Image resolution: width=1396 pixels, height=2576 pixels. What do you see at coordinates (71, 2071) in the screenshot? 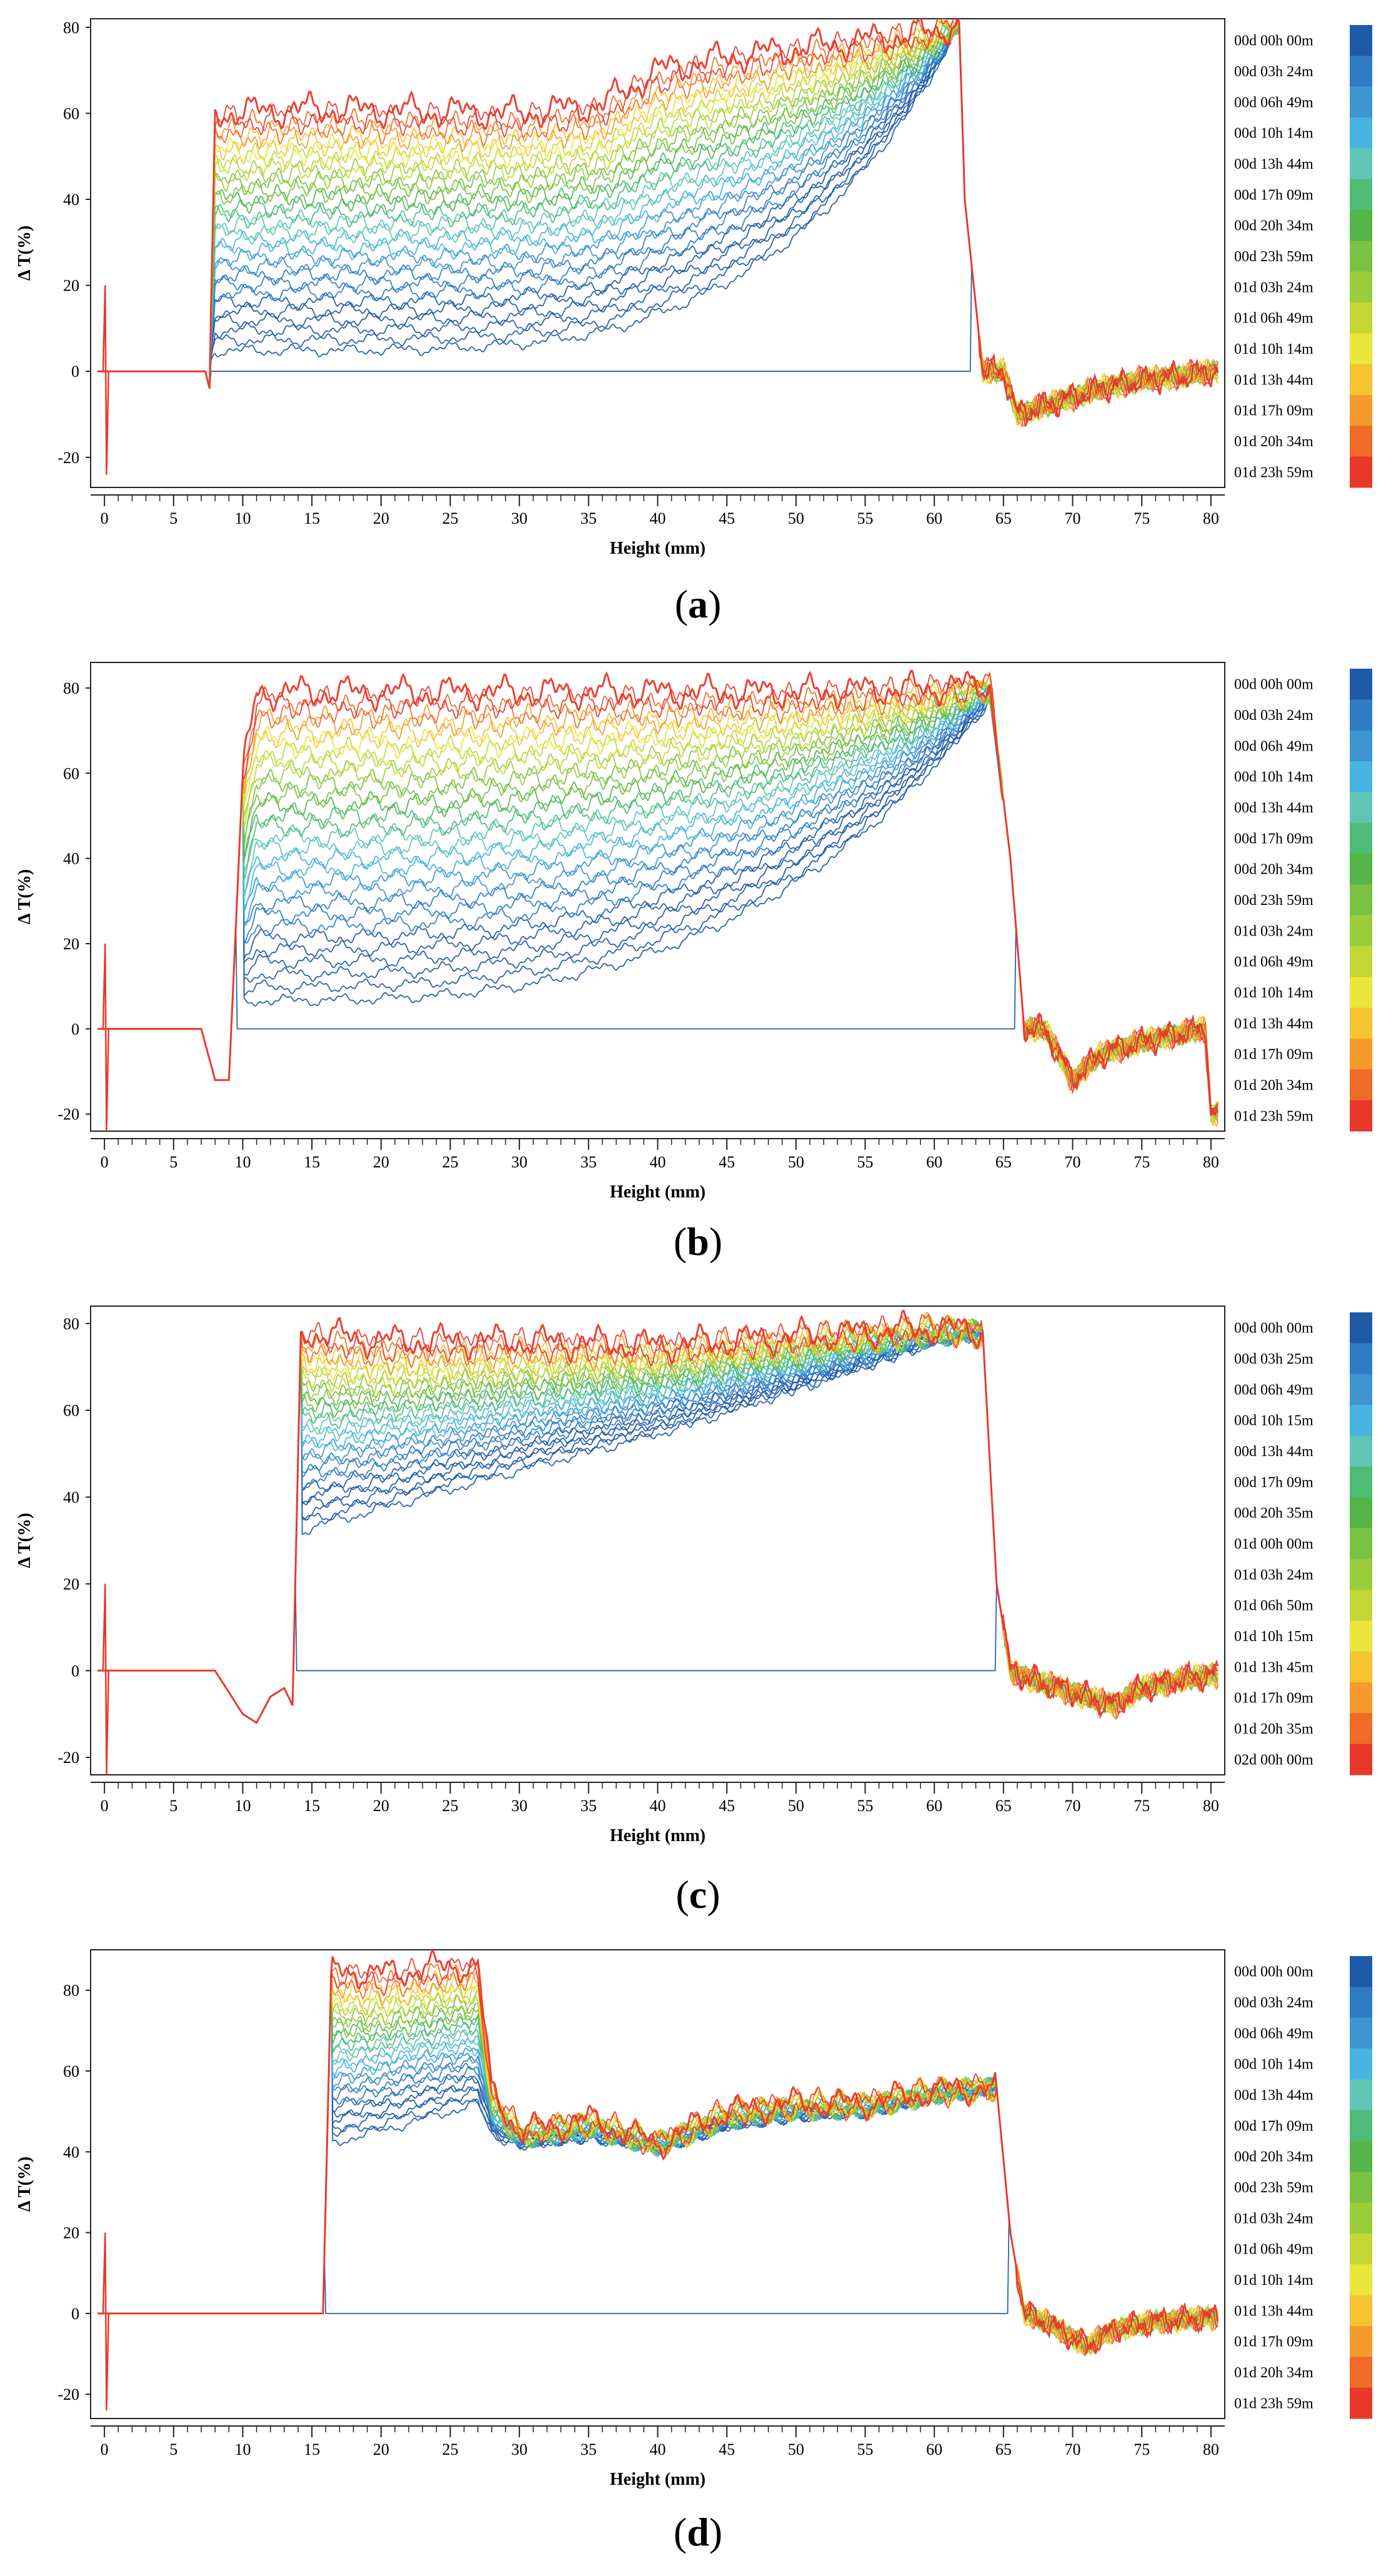
I see `y-tick-label: 60` at bounding box center [71, 2071].